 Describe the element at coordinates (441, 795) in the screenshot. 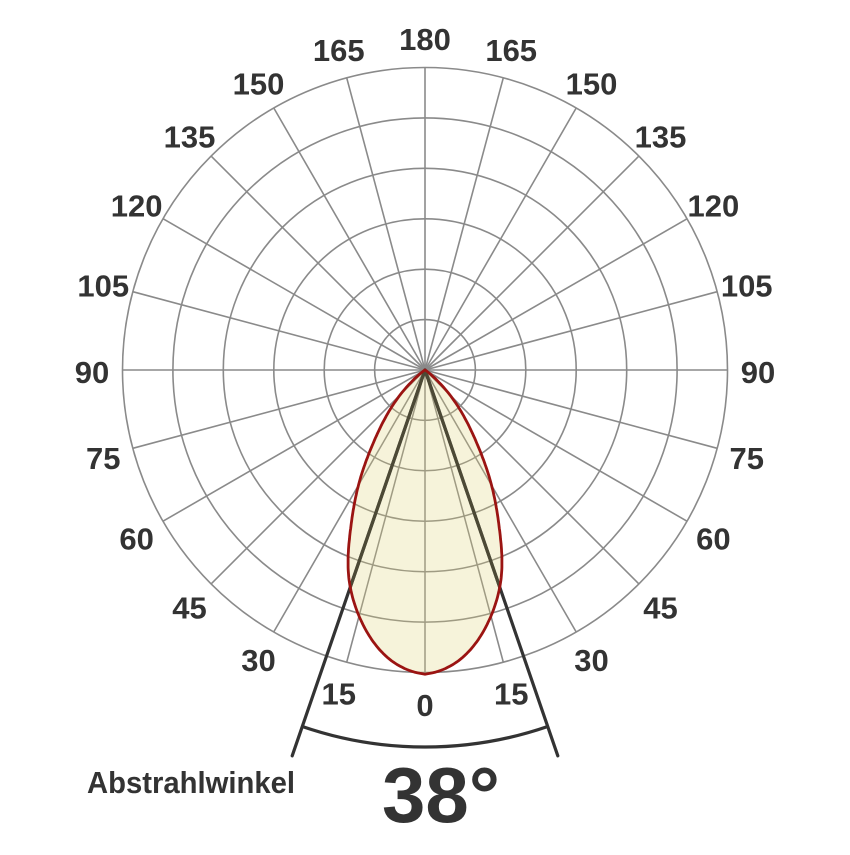

I see `svg-text: 38°` at that location.